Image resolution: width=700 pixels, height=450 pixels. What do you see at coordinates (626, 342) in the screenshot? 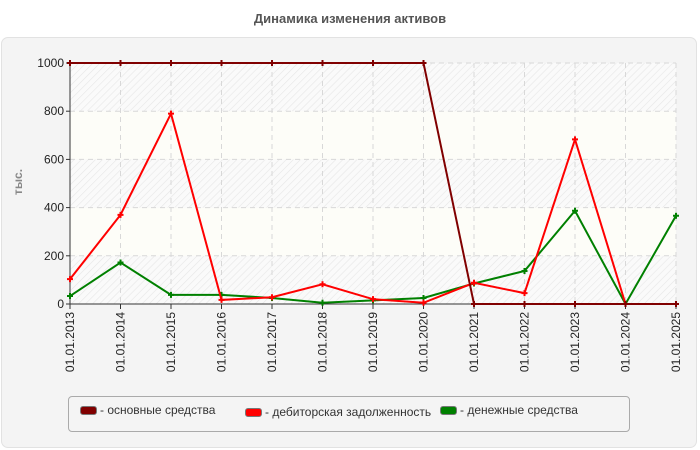
I see `x-tick-label: 01.01.2024` at bounding box center [626, 342].